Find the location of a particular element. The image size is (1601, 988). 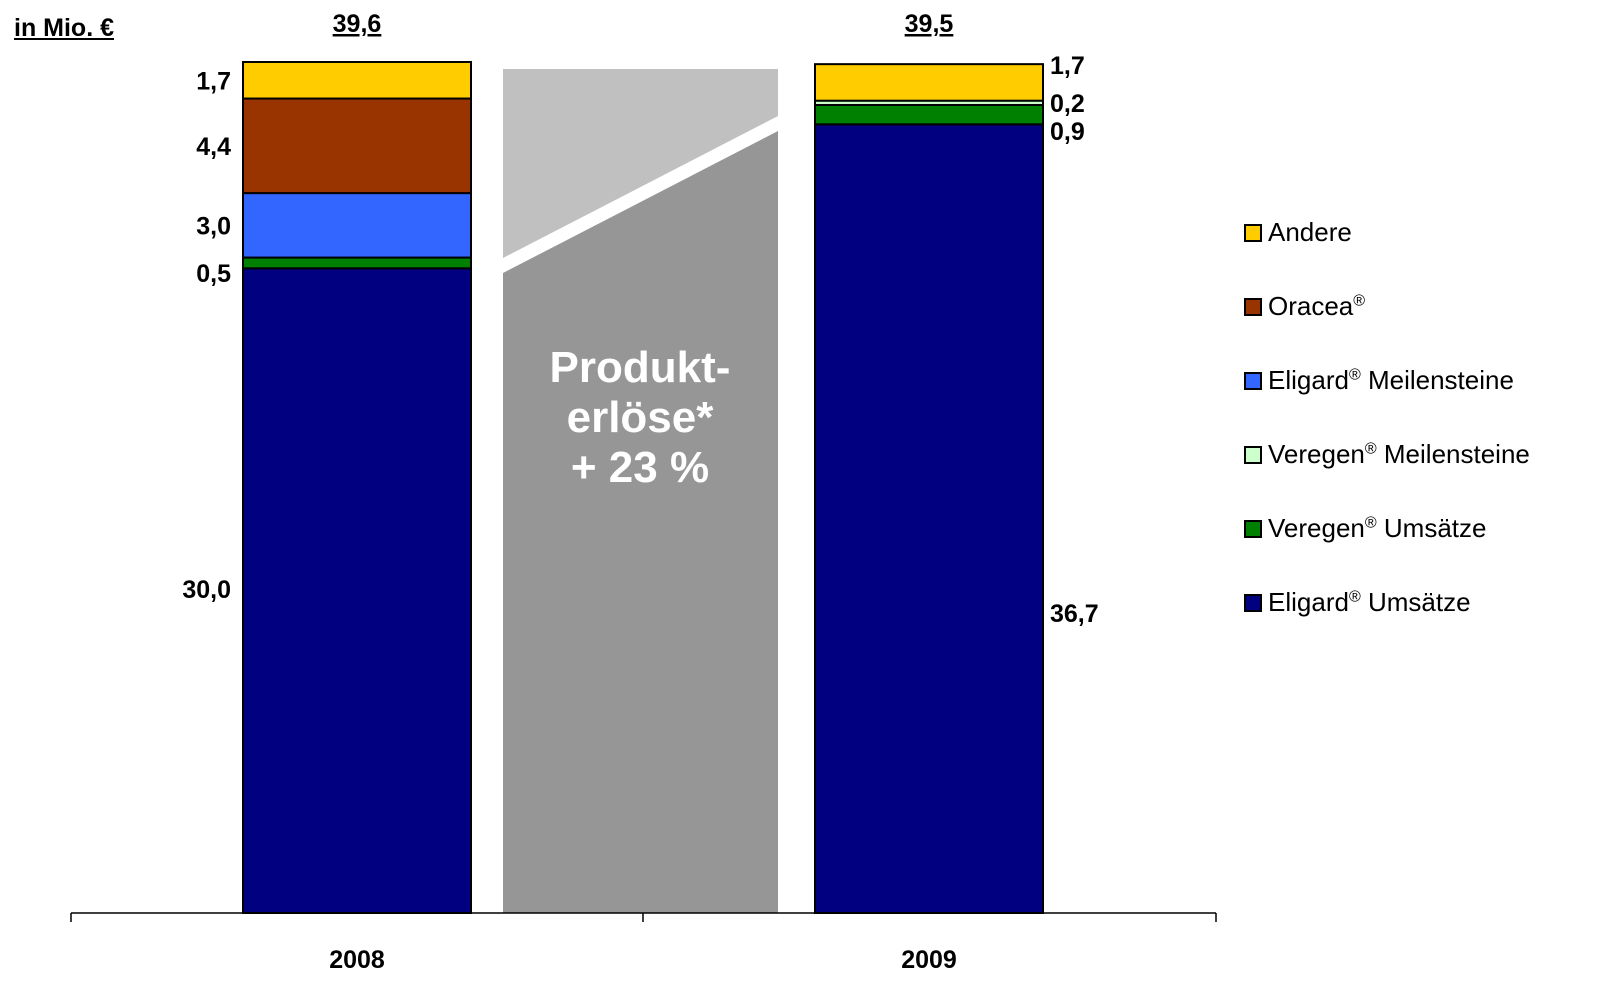

legend-item: Veregen® Umsätze is located at coordinates (1387, 528).